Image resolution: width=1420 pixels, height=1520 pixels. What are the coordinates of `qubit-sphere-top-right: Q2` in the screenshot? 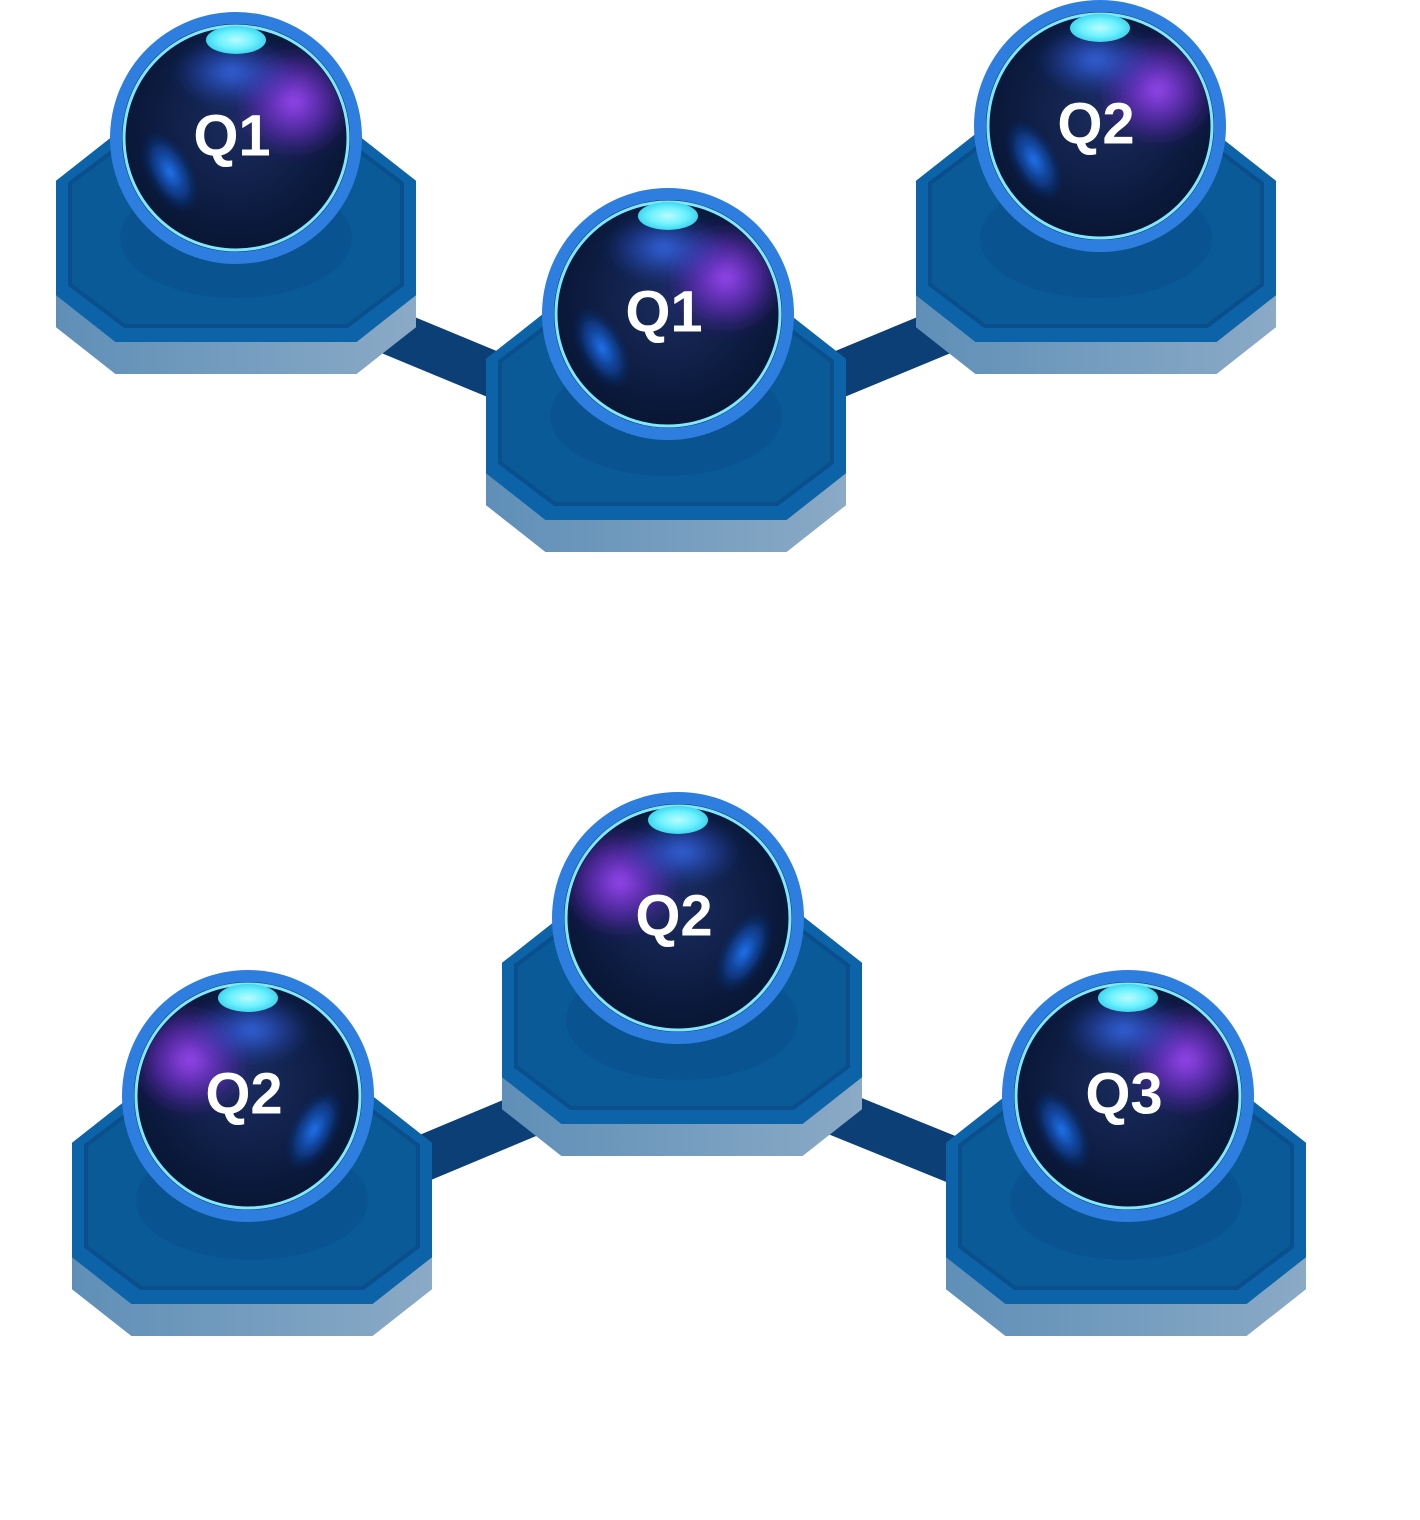 It's located at (1100, 126).